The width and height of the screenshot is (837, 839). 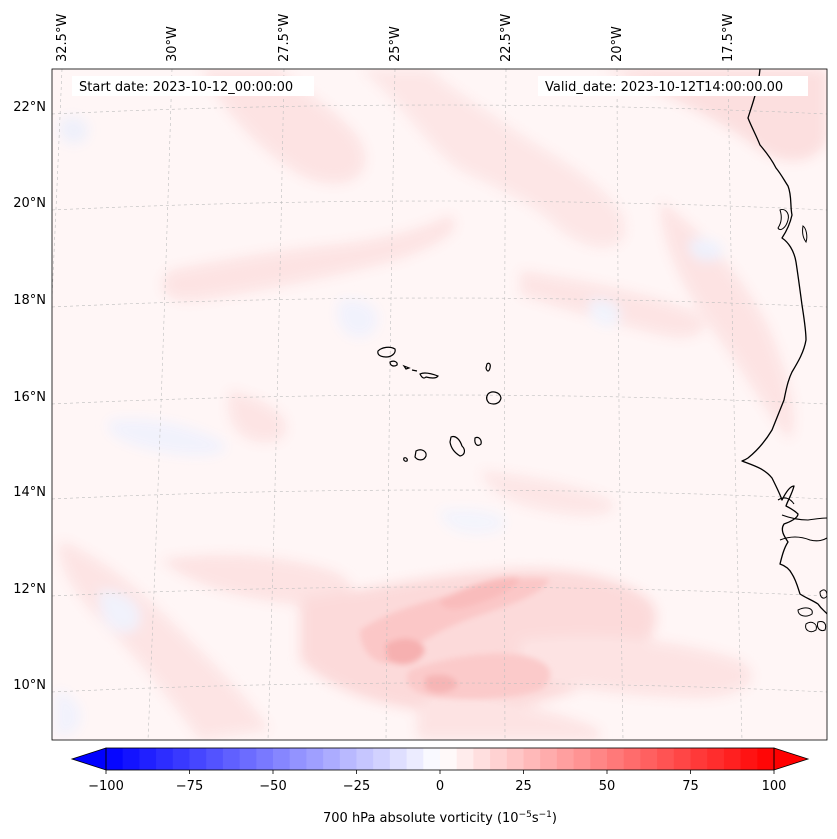 What do you see at coordinates (617, 44) in the screenshot?
I see `lon-label: 20°W` at bounding box center [617, 44].